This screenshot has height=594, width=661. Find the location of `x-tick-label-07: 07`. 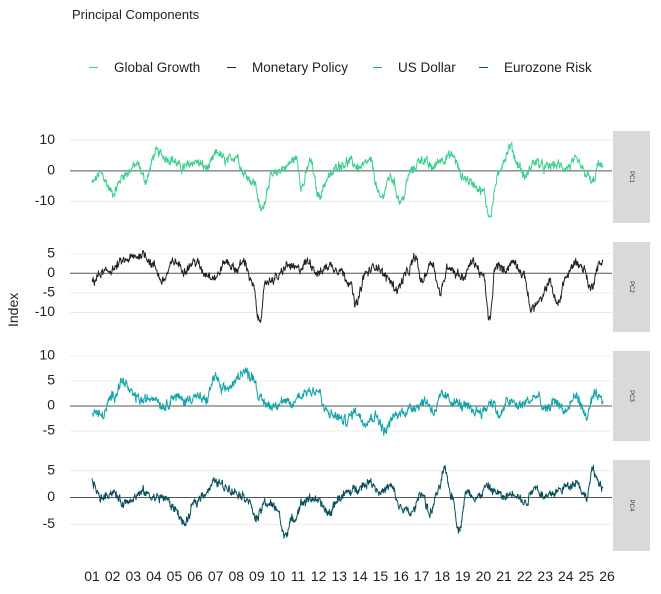

x-tick-label-07: 07 is located at coordinates (216, 576).